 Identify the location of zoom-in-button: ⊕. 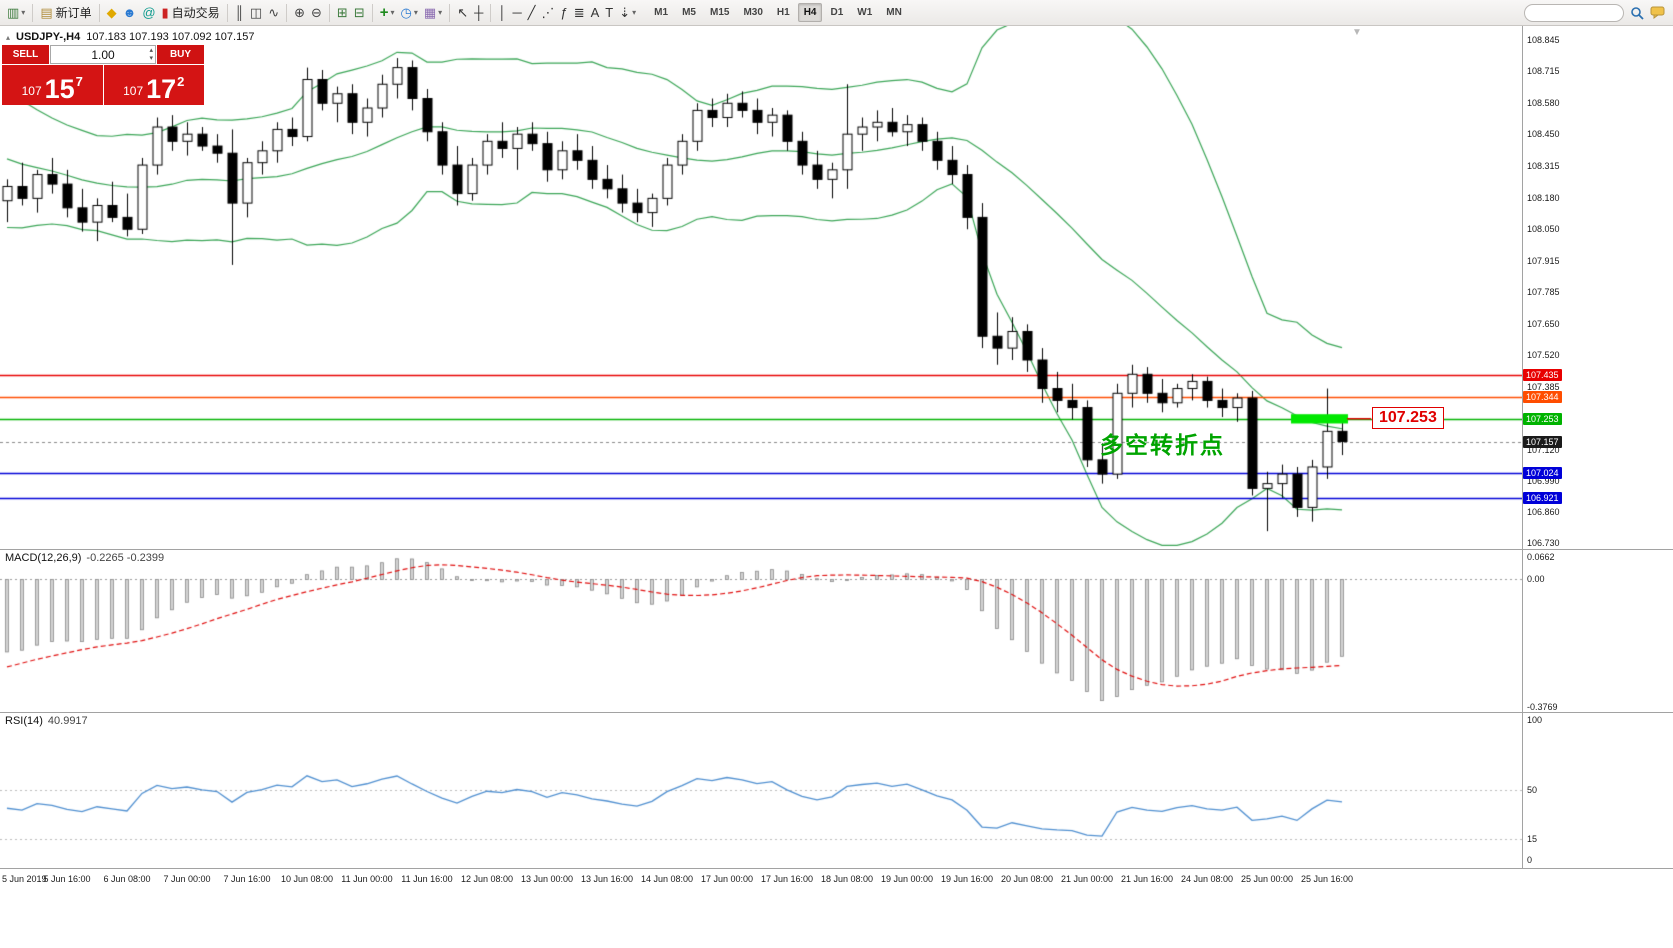
(299, 13).